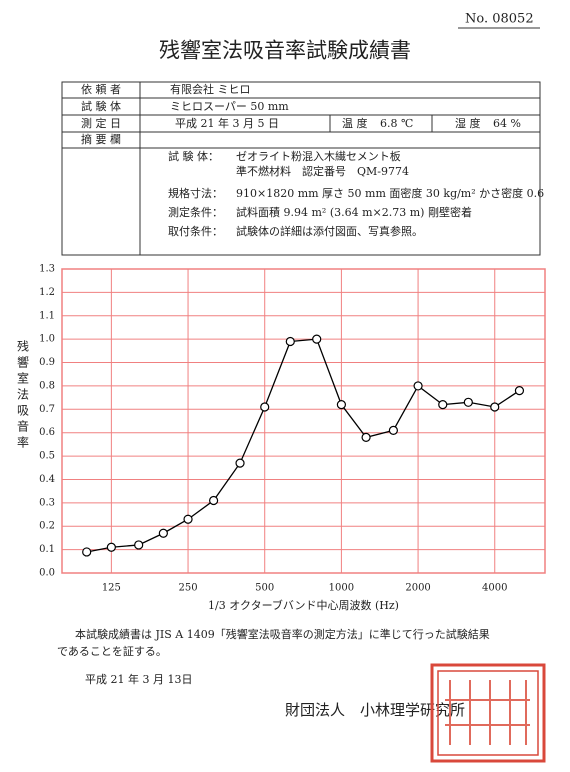 The height and width of the screenshot is (772, 570). I want to click on x-tick-label: 250, so click(187, 588).